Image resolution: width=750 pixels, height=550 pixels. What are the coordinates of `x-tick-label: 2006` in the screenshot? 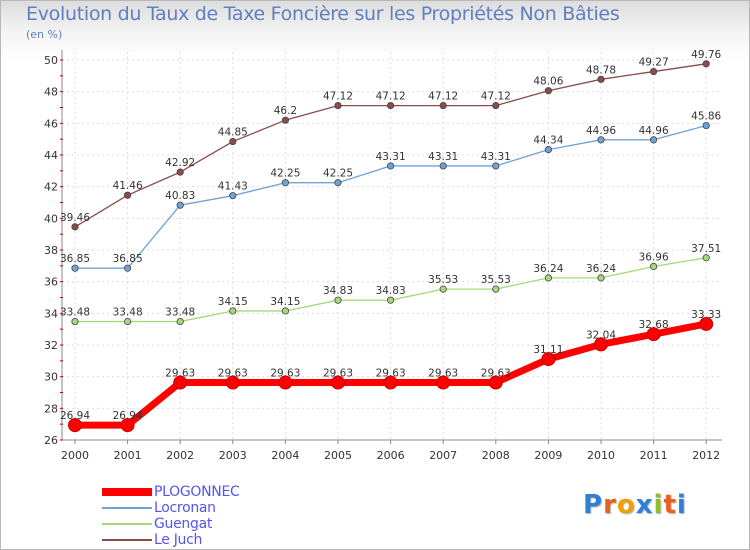 It's located at (391, 455).